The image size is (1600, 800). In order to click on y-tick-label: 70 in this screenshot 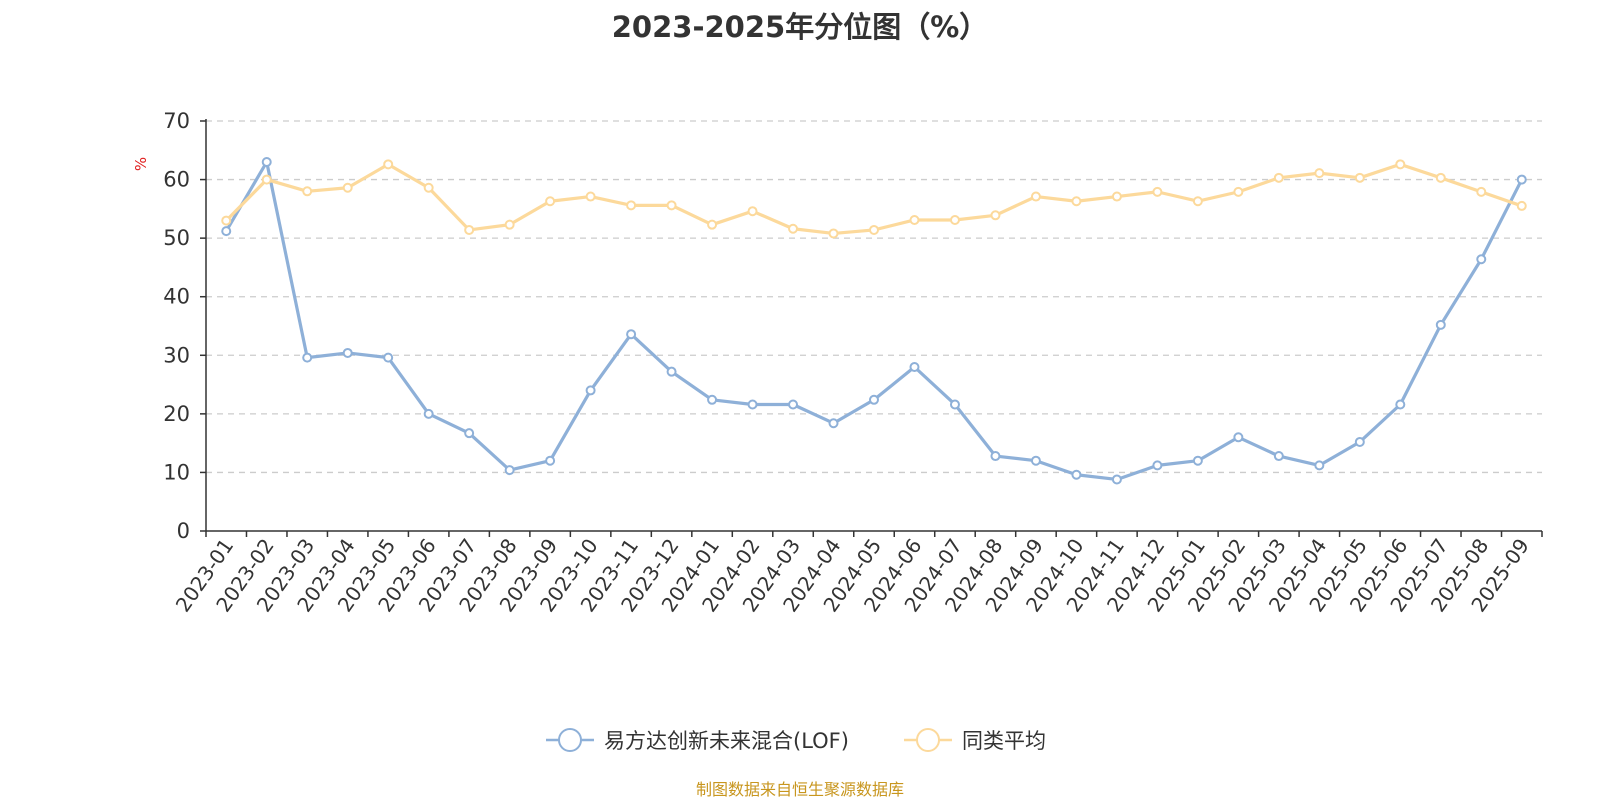, I will do `click(176, 121)`.